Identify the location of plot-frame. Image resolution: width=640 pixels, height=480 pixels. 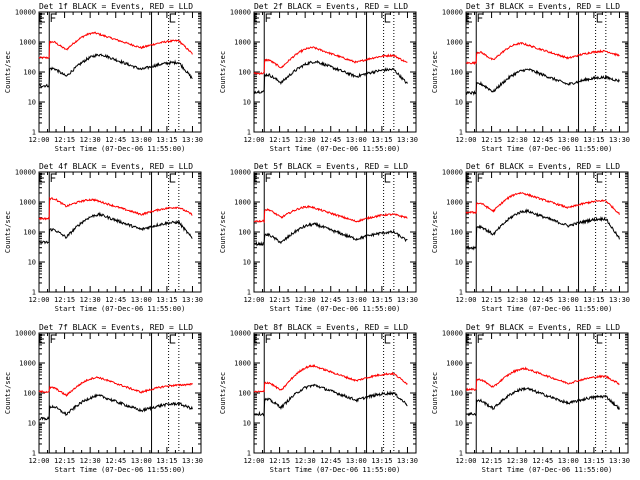
(120, 72).